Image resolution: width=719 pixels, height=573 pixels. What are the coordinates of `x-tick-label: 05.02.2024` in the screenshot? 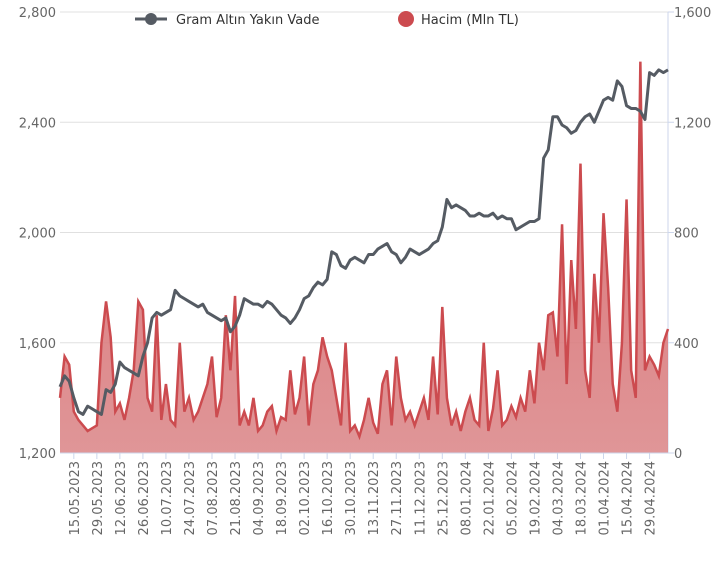 It's located at (512, 498).